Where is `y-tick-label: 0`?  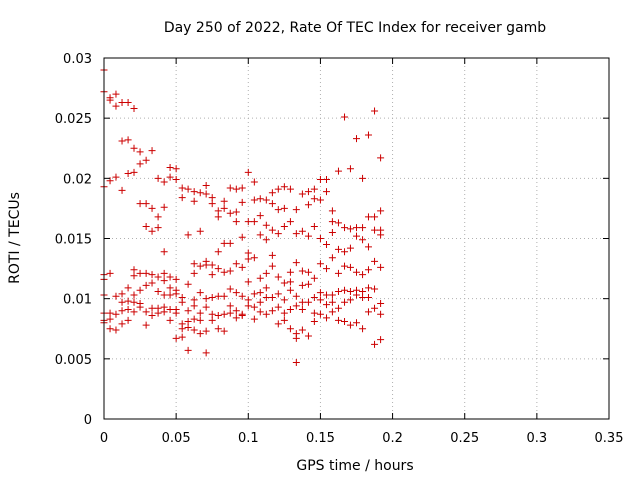
y-tick-label: 0 is located at coordinates (88, 420).